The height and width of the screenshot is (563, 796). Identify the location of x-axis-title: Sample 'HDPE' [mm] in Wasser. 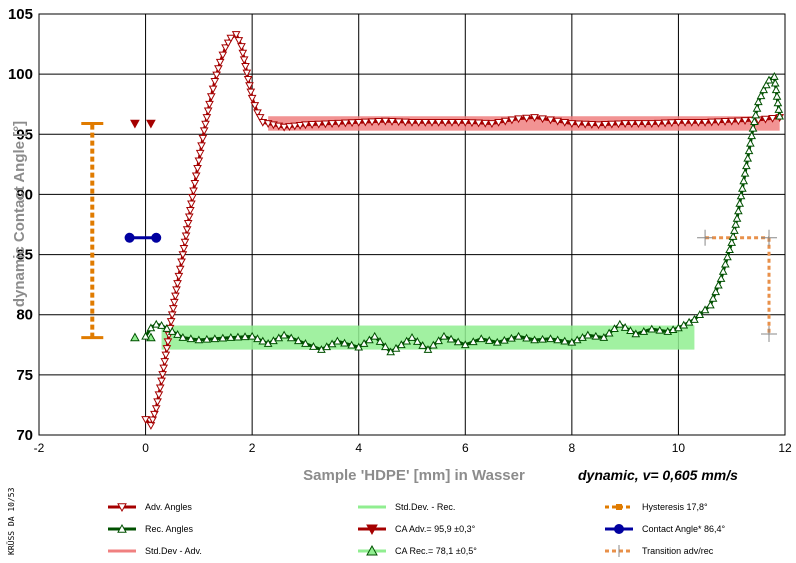
(414, 475).